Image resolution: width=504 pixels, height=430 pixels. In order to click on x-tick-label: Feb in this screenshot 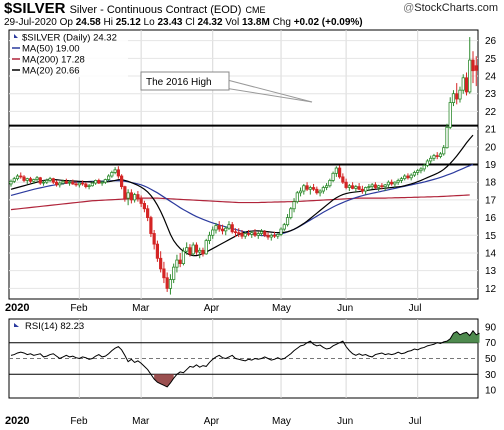, I will do `click(79, 308)`.